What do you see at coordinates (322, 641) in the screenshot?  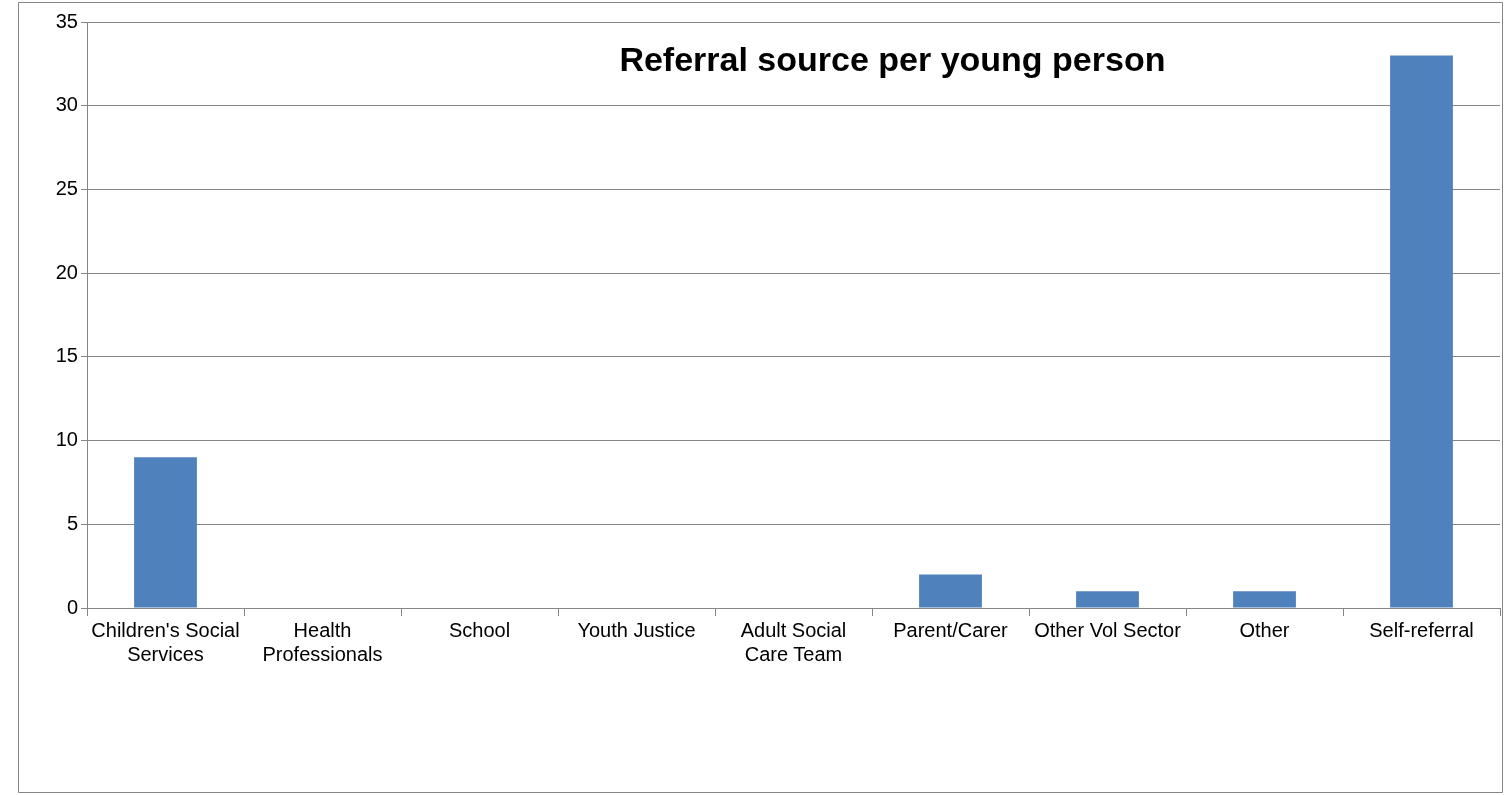 I see `x-tick-label: Health Professionals` at bounding box center [322, 641].